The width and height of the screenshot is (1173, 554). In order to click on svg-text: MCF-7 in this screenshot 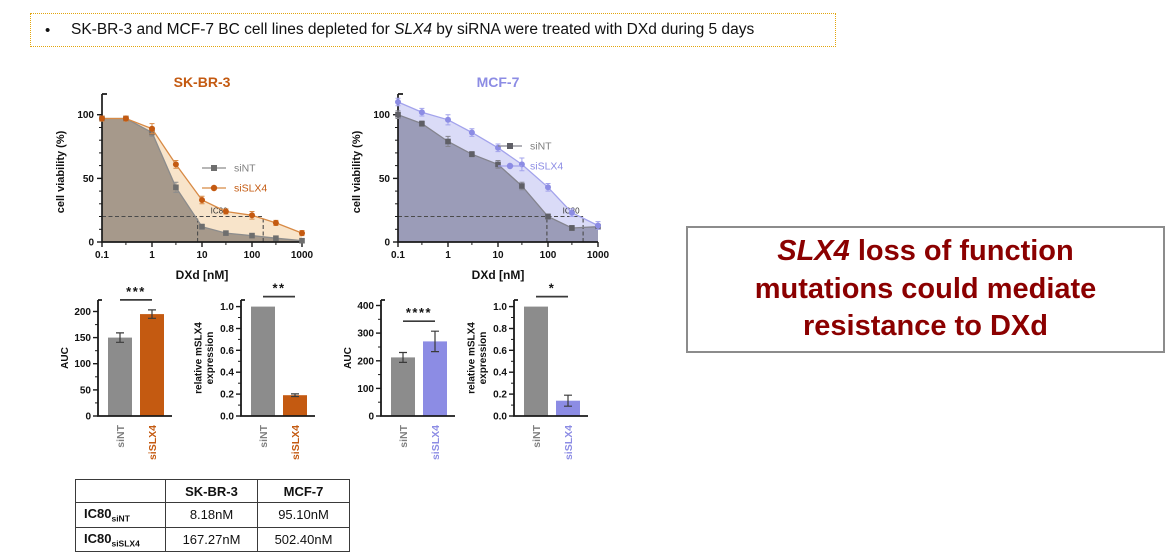, I will do `click(498, 82)`.